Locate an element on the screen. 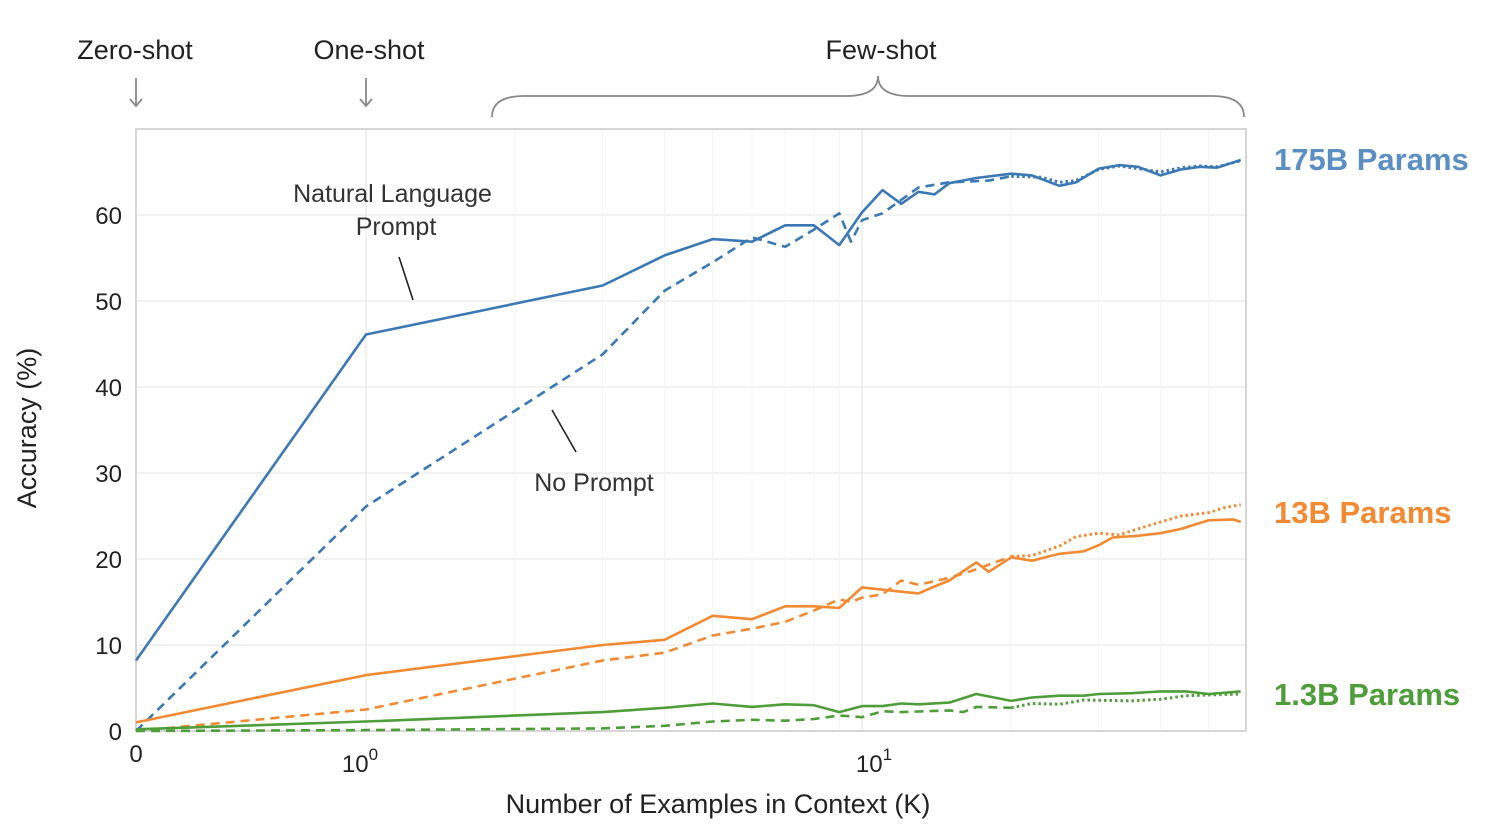 Image resolution: width=1508 pixels, height=840 pixels. y-tick-label: 10 is located at coordinates (108, 646).